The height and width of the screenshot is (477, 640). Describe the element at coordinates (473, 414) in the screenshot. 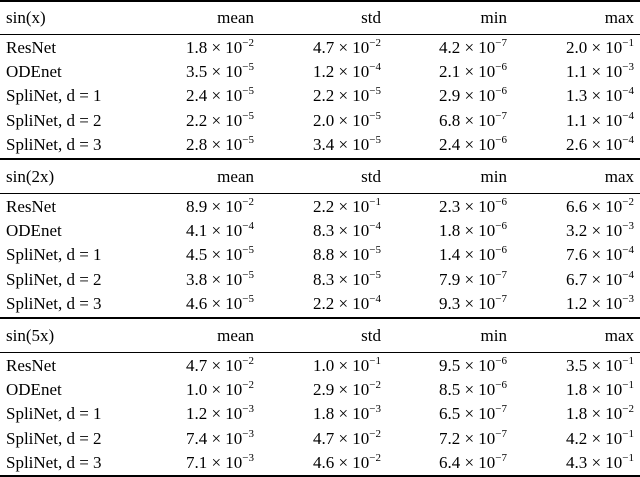

I see `value-cell: 6.5 × 10⁻⁷` at that location.